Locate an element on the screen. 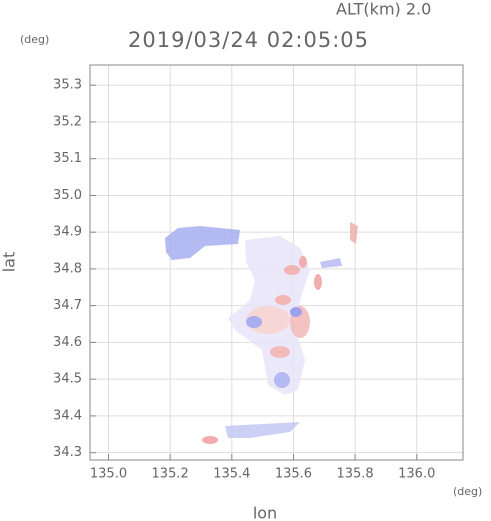 Image resolution: width=491 pixels, height=521 pixels. y-tick-label: 34.5 is located at coordinates (67, 379).